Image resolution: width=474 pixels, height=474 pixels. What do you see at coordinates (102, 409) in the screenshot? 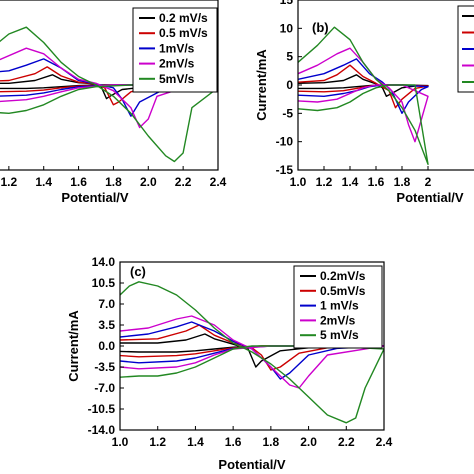
I see `y-tick-label: -10.5` at bounding box center [102, 409].